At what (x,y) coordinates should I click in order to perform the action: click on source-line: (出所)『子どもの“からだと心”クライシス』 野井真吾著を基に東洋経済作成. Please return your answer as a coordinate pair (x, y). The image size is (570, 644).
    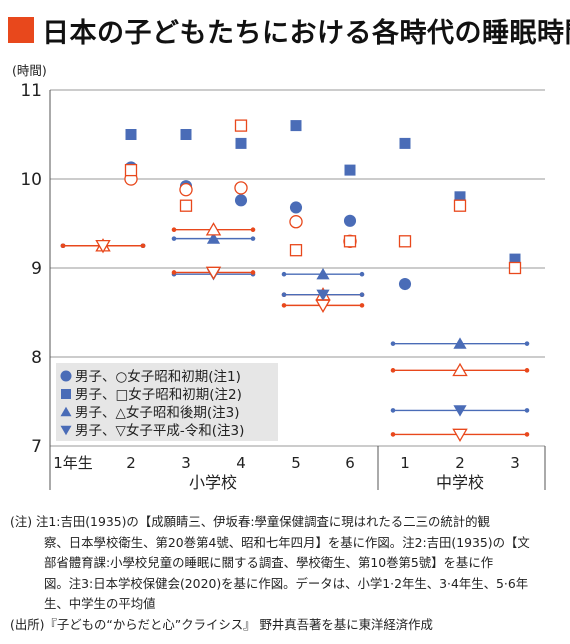
    Looking at the image, I should click on (221, 624).